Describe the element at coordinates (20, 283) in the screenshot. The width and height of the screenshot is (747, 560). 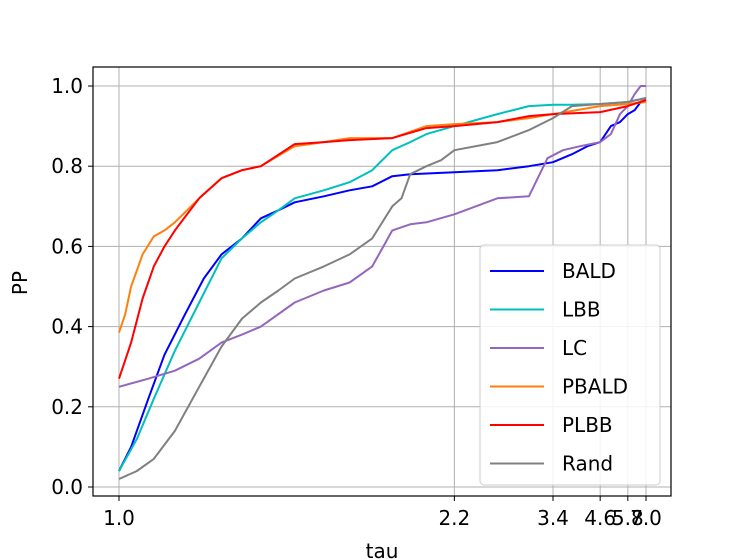
I see `y-axis-label: PP` at that location.